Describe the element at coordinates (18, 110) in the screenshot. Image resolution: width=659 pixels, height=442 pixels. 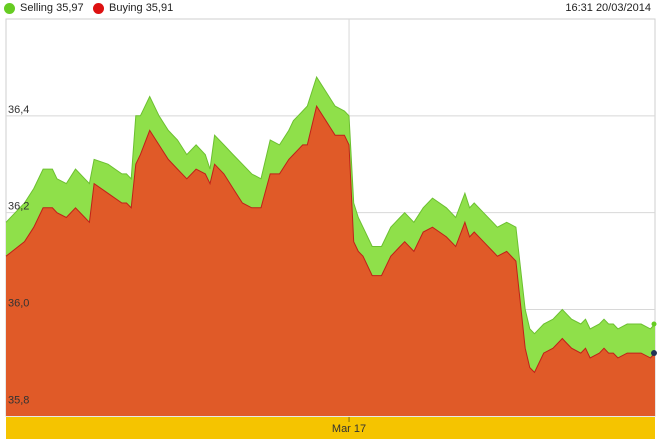
I see `y-tick-label: 36,4` at that location.